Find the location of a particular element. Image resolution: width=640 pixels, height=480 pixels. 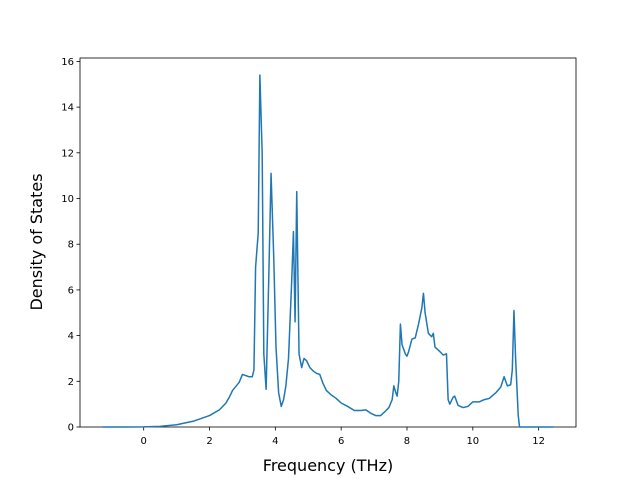

x-tick-label: 8 is located at coordinates (407, 441).